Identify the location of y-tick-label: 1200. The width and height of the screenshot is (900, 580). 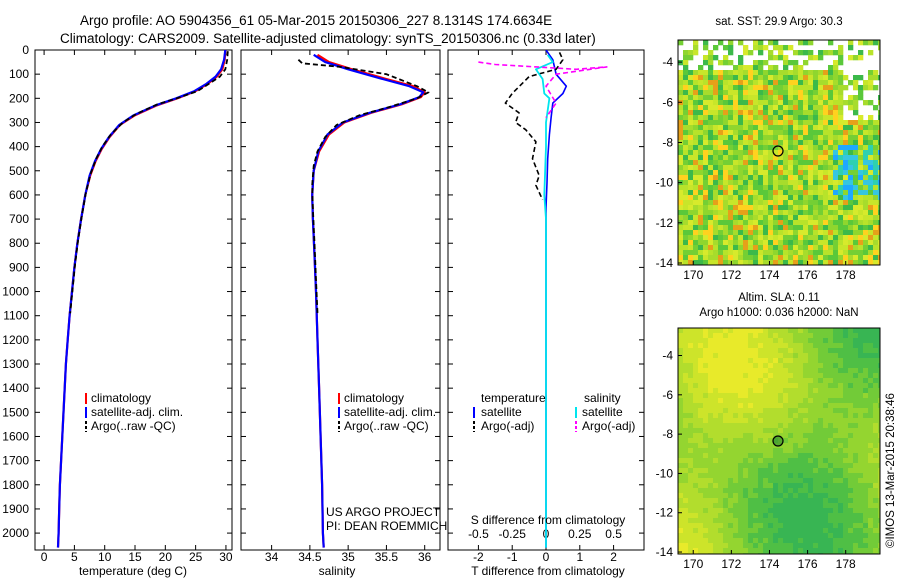
(15, 340).